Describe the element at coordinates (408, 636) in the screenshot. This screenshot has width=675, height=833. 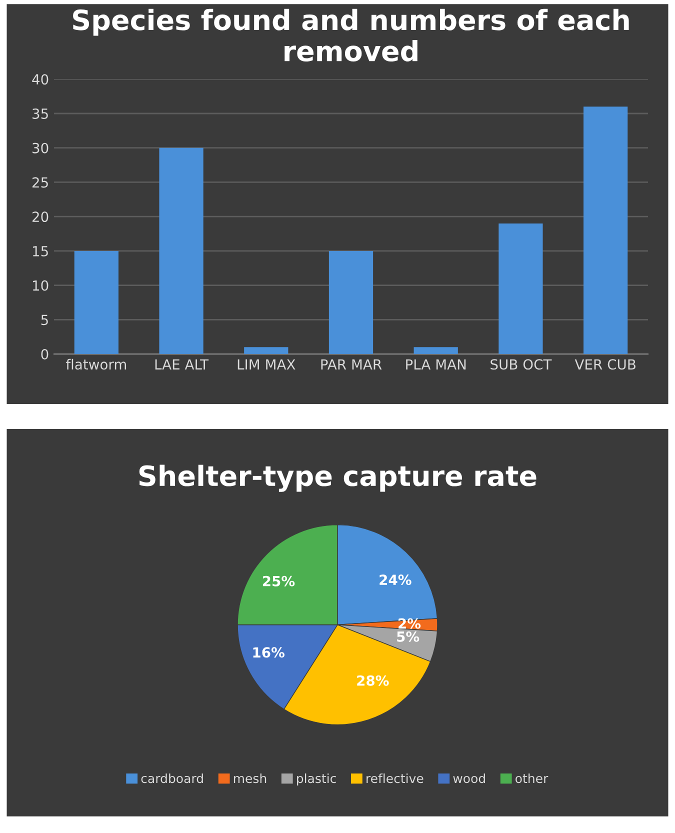
I see `data-label: 5%` at that location.